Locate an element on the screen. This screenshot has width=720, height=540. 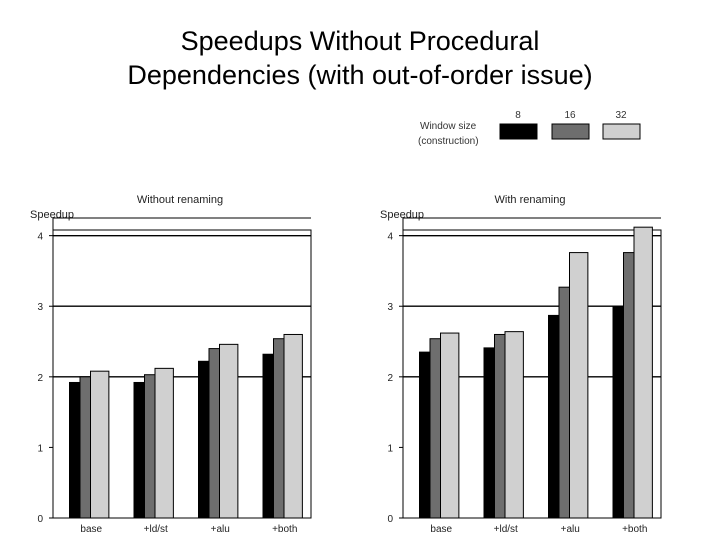
legend-label-line-2: (construction) is located at coordinates (448, 141).